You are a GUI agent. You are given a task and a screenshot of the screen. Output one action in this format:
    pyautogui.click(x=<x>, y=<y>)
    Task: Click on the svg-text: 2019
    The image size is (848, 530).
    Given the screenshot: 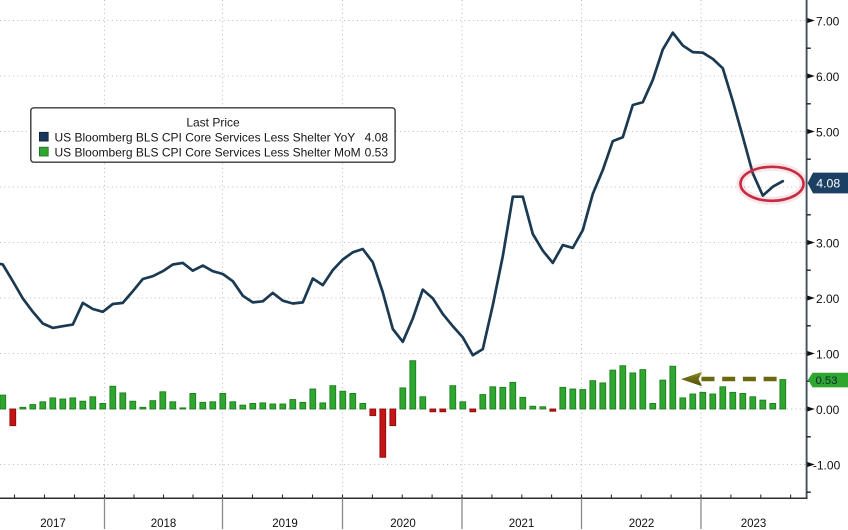 What is the action you would take?
    pyautogui.click(x=285, y=524)
    